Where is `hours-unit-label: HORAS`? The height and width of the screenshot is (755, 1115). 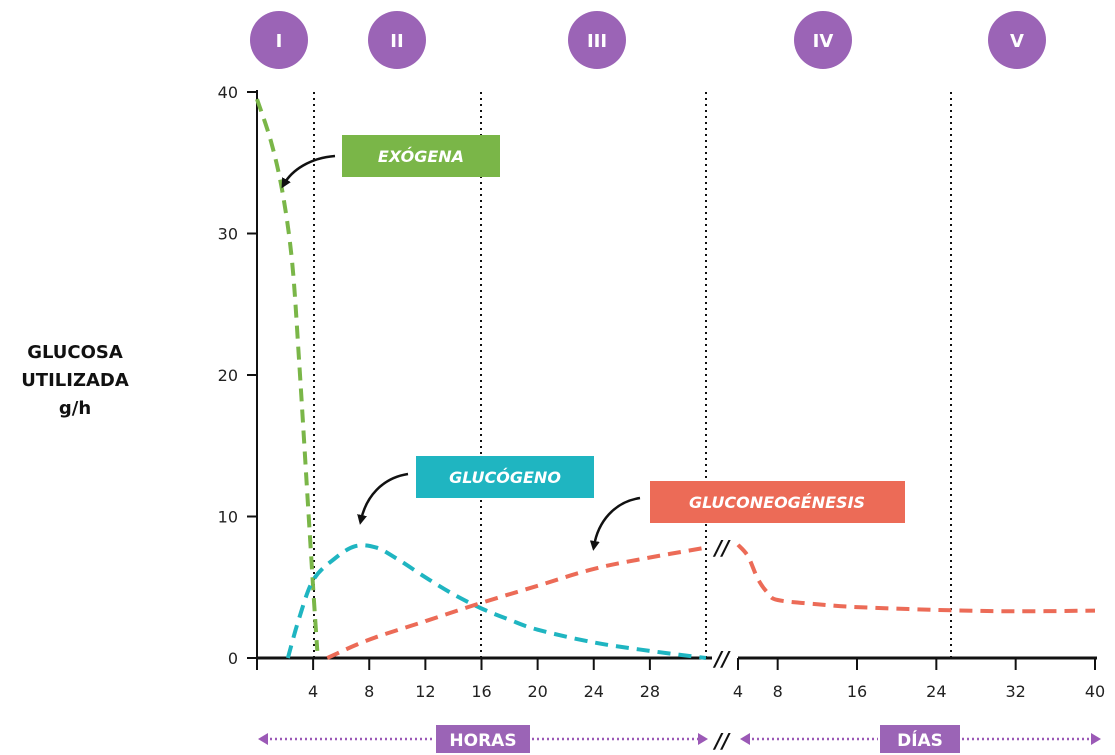 hours-unit-label: HORAS is located at coordinates (482, 741).